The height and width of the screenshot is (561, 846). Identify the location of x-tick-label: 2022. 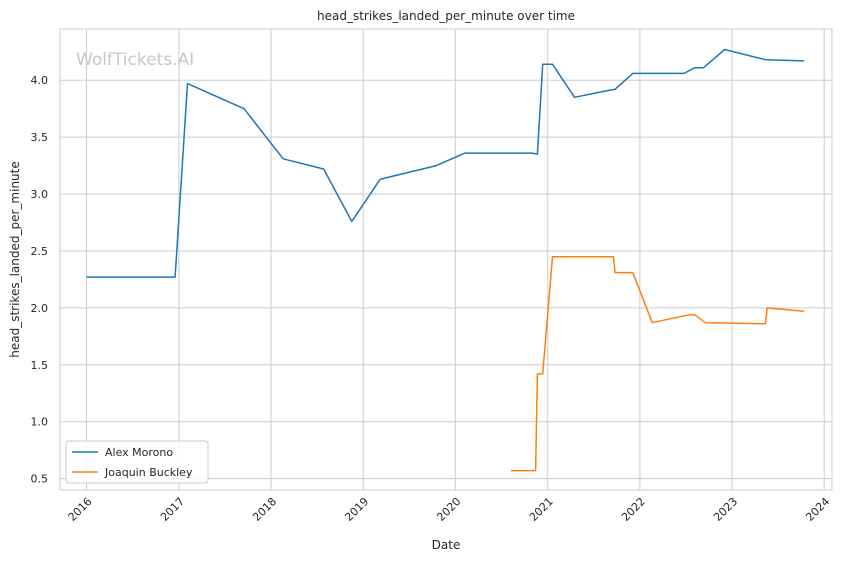
(633, 509).